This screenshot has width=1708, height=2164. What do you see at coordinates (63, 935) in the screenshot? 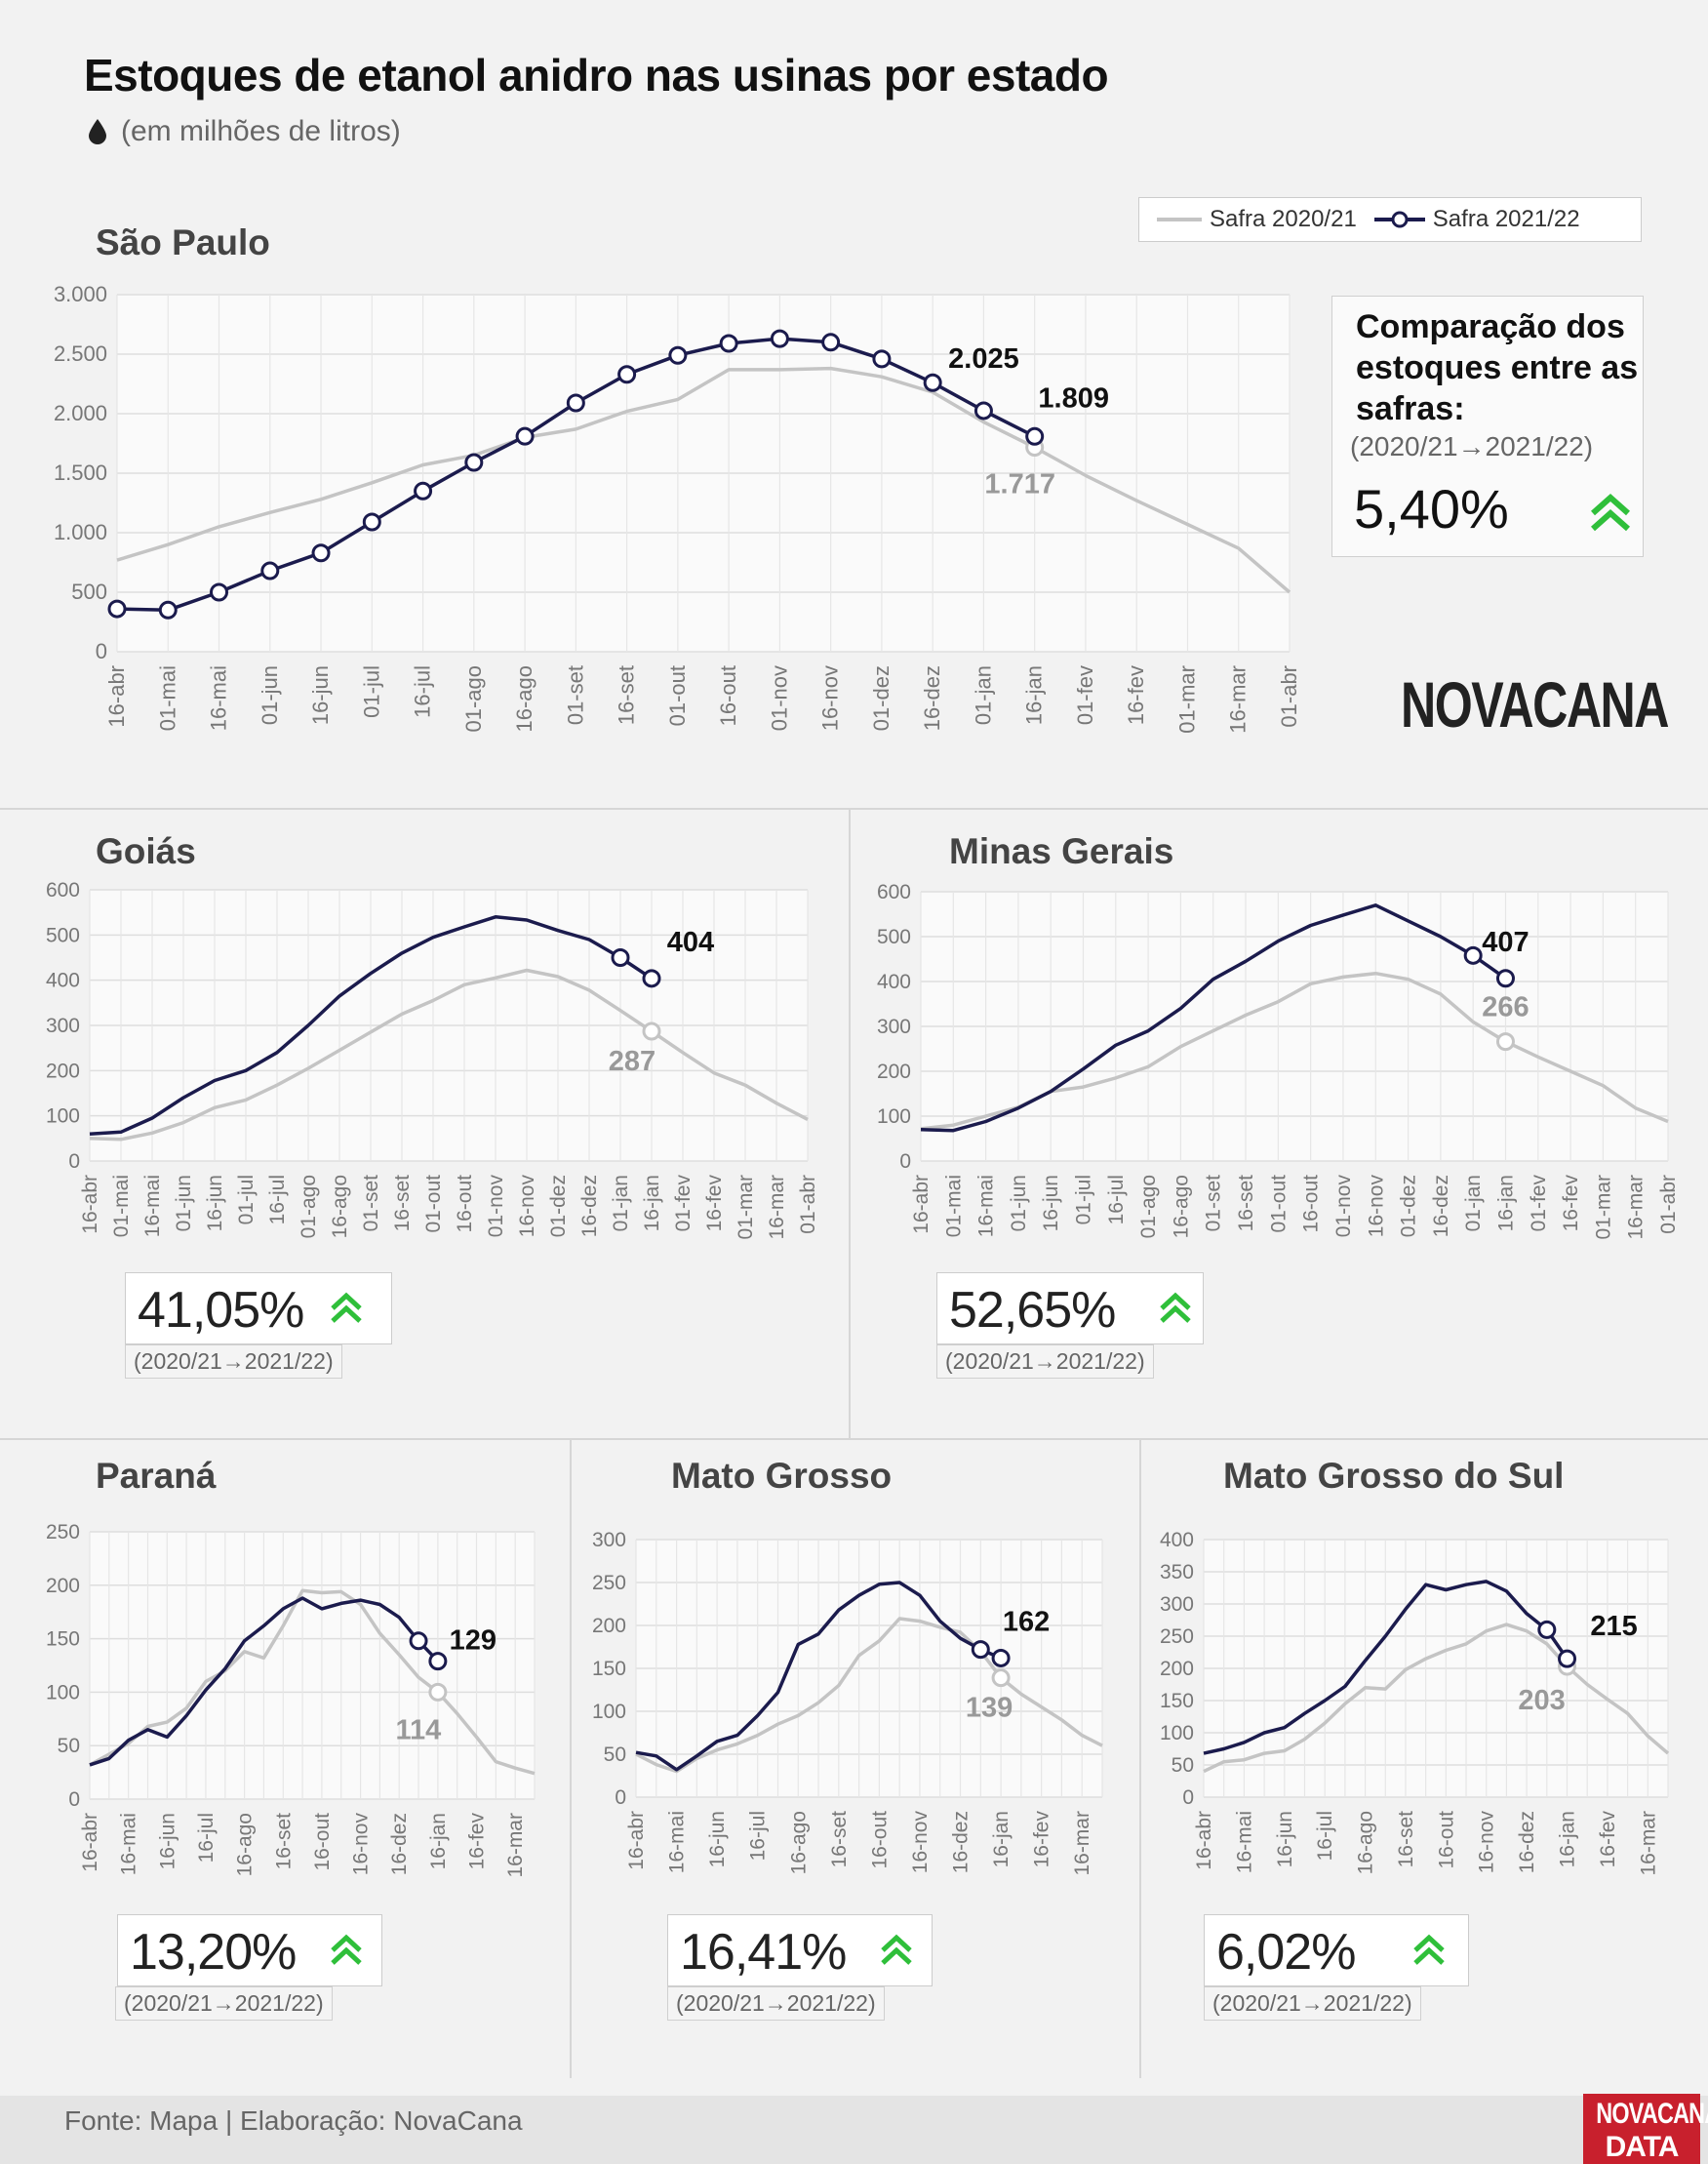
I see `y-tick-label: 500` at bounding box center [63, 935].